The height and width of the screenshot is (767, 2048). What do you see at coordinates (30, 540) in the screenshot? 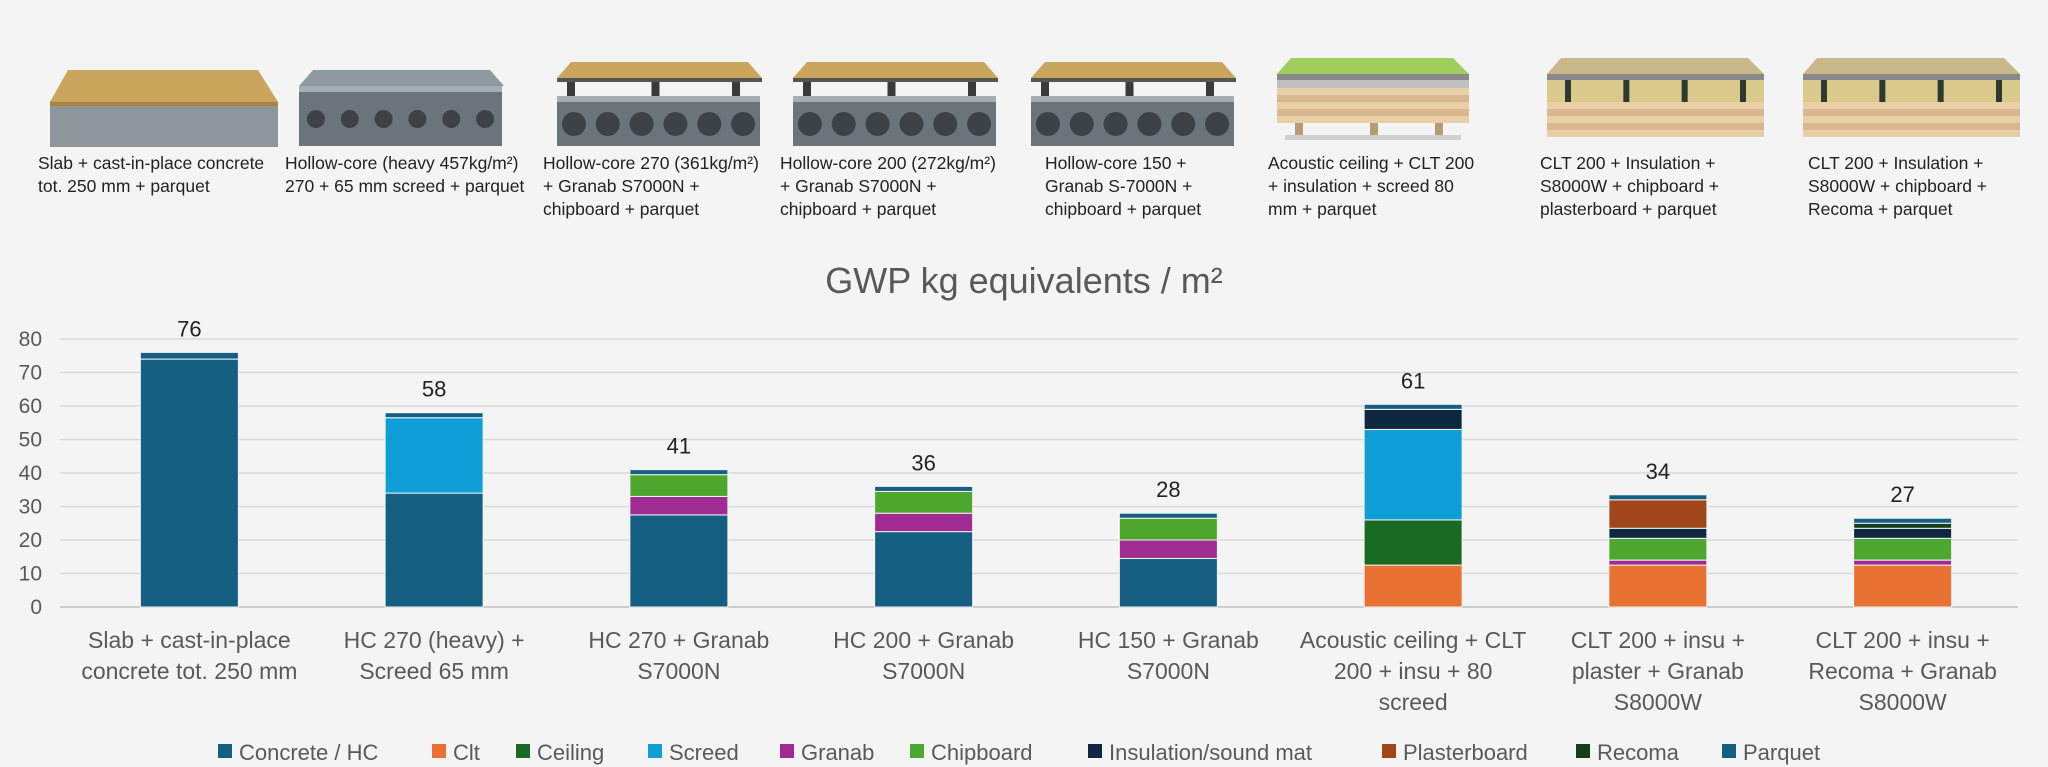
I see `y-tick-label: 20` at bounding box center [30, 540].